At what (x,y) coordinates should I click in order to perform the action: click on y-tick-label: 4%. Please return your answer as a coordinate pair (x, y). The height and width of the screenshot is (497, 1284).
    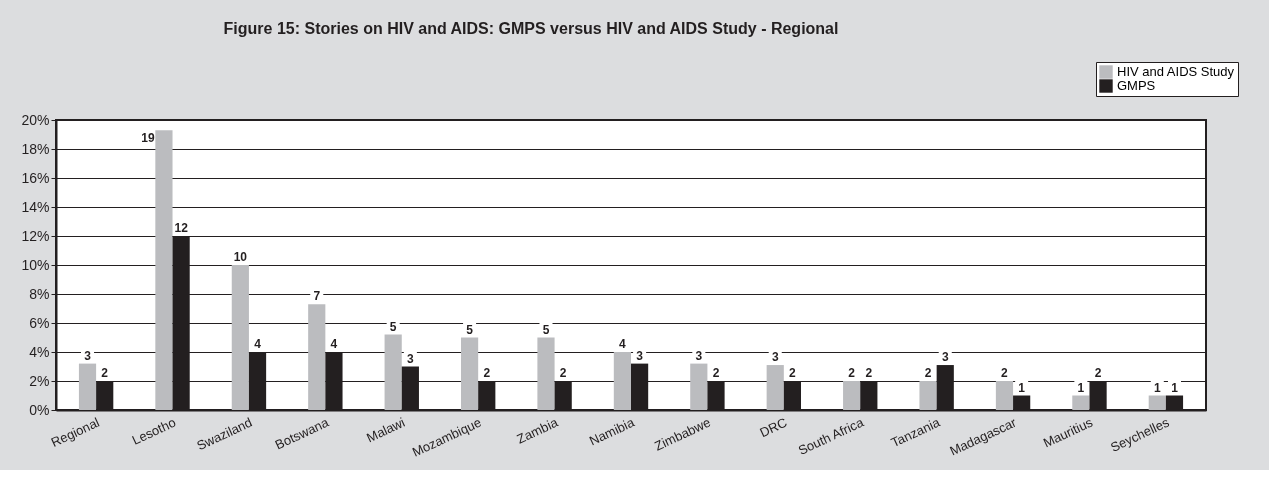
    Looking at the image, I should click on (39, 351).